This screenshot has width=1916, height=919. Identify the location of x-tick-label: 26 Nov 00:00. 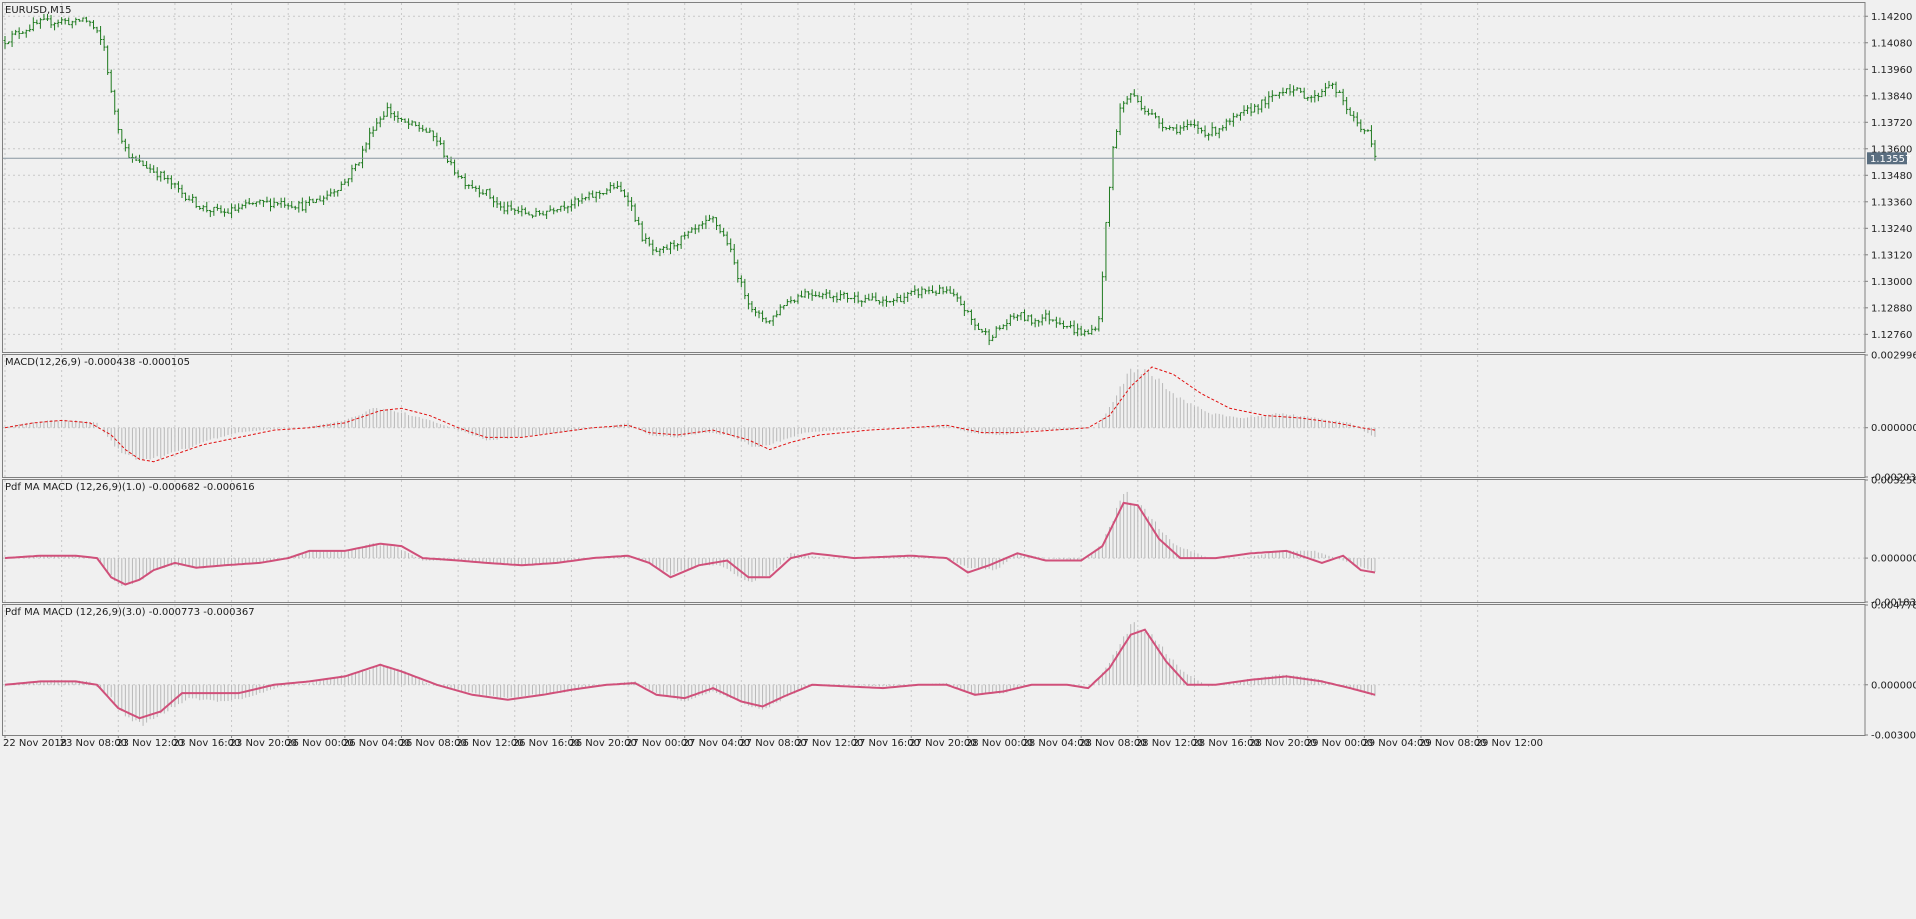
(319, 743).